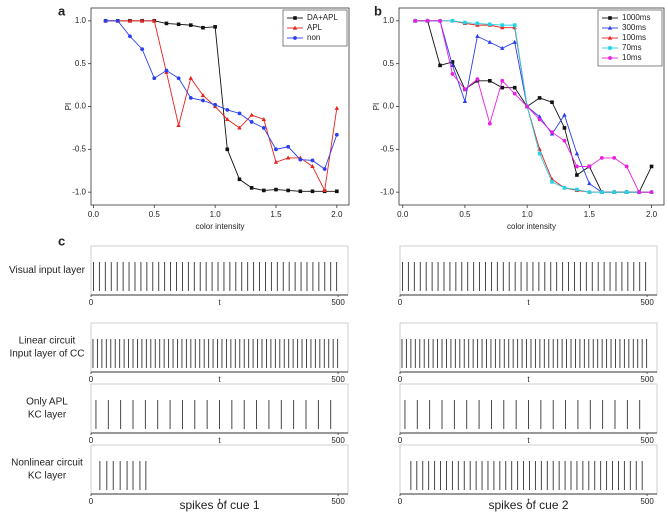  Describe the element at coordinates (62, 10) in the screenshot. I see `panel-letter: a` at that location.